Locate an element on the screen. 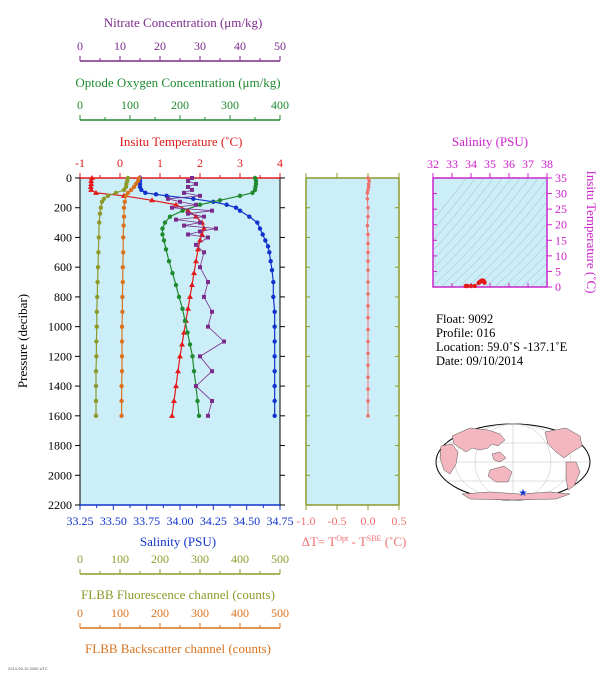 The height and width of the screenshot is (689, 616). fluorescence-axis: 0 100 200 300 400 500 is located at coordinates (183, 563).